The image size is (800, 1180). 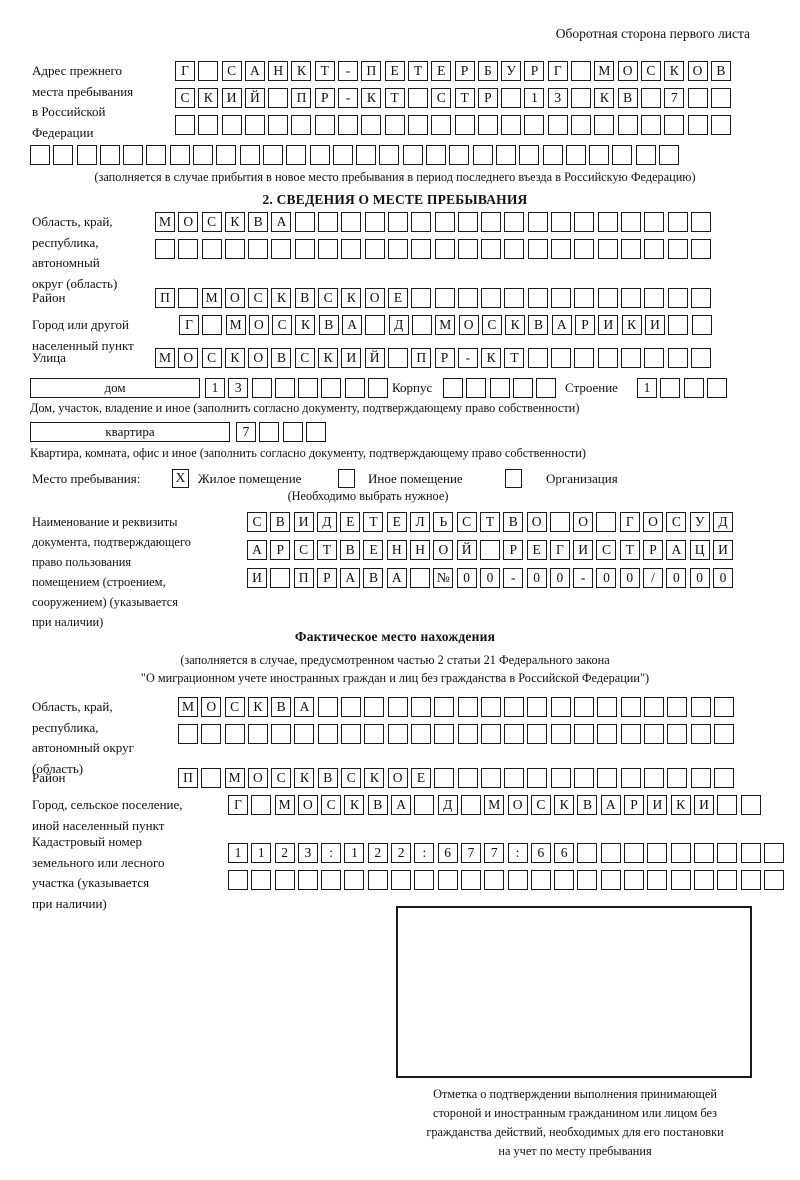 What do you see at coordinates (557, 98) in the screenshot?
I see `prev-address-r2-cell-17: 3` at bounding box center [557, 98].